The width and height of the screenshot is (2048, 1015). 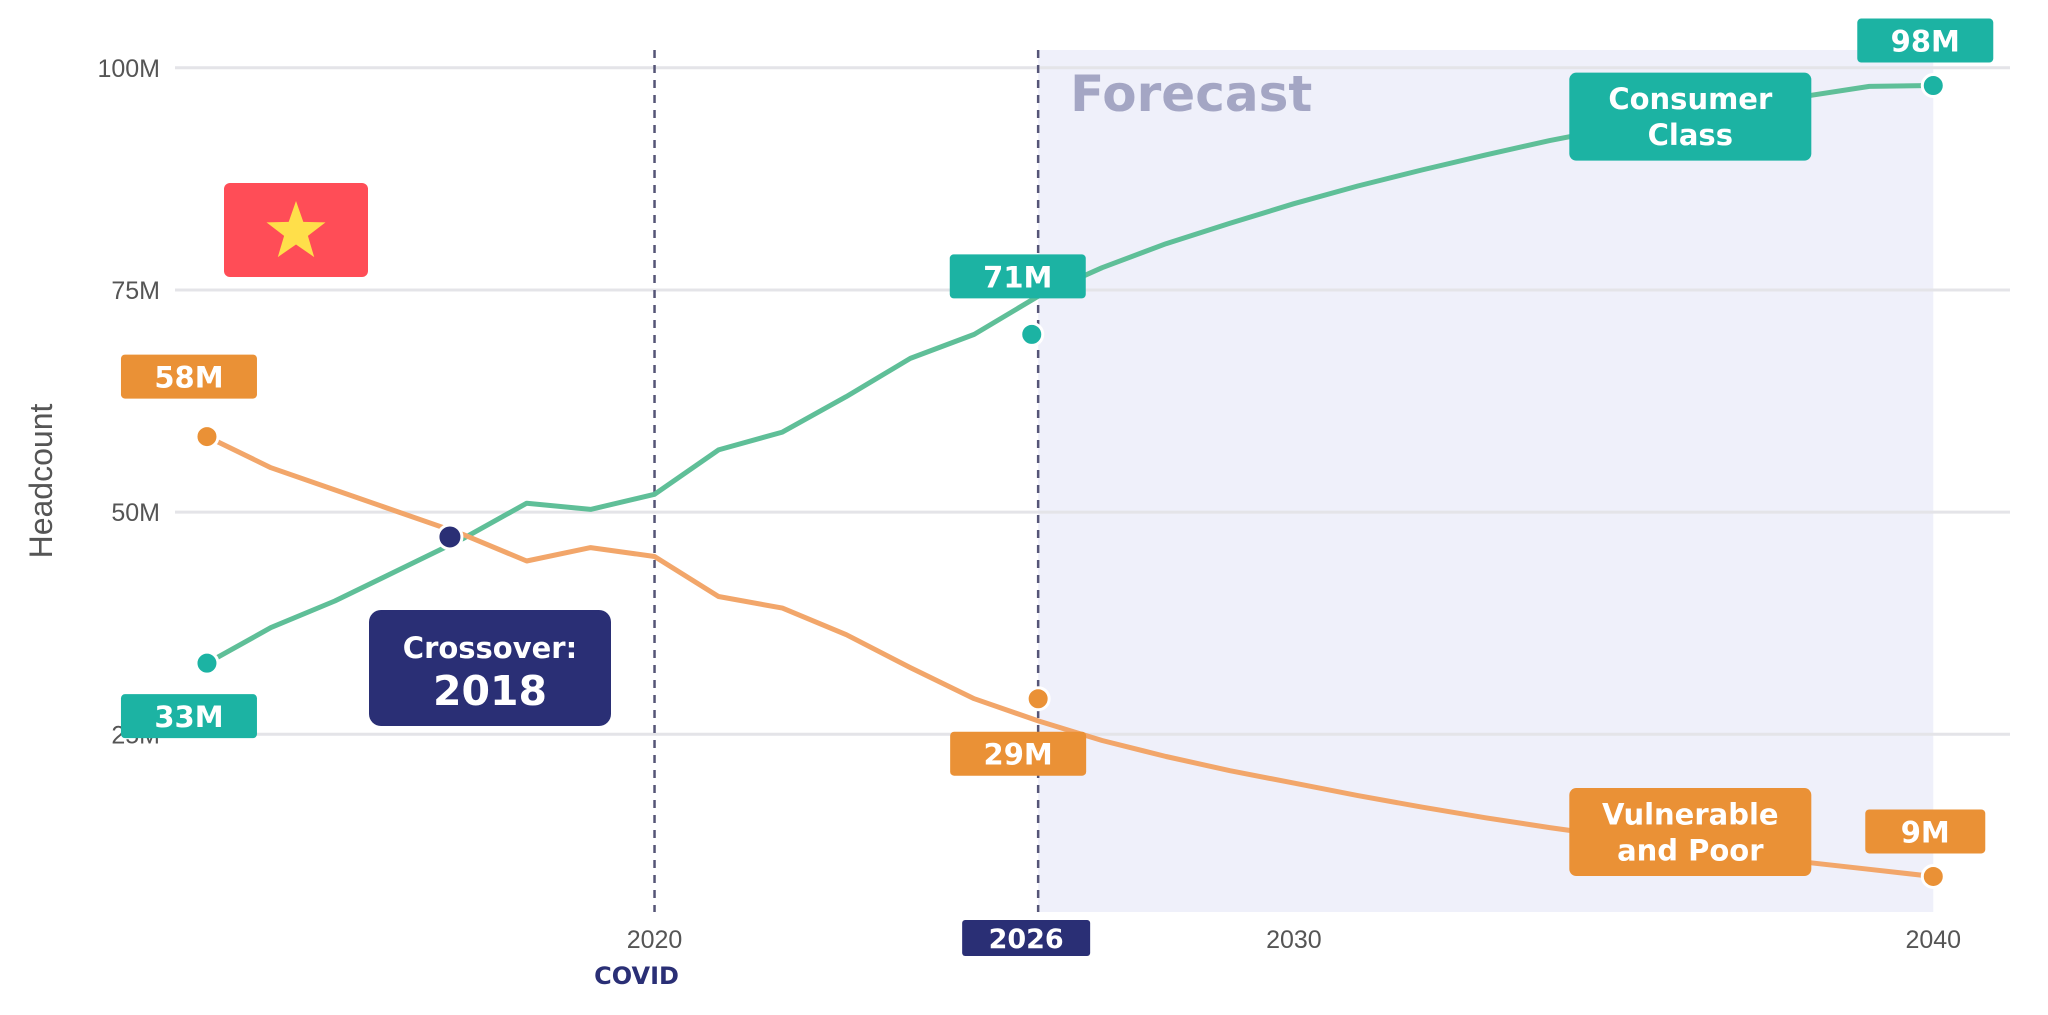 What do you see at coordinates (41, 481) in the screenshot?
I see `y-axis-label: Headcount` at bounding box center [41, 481].